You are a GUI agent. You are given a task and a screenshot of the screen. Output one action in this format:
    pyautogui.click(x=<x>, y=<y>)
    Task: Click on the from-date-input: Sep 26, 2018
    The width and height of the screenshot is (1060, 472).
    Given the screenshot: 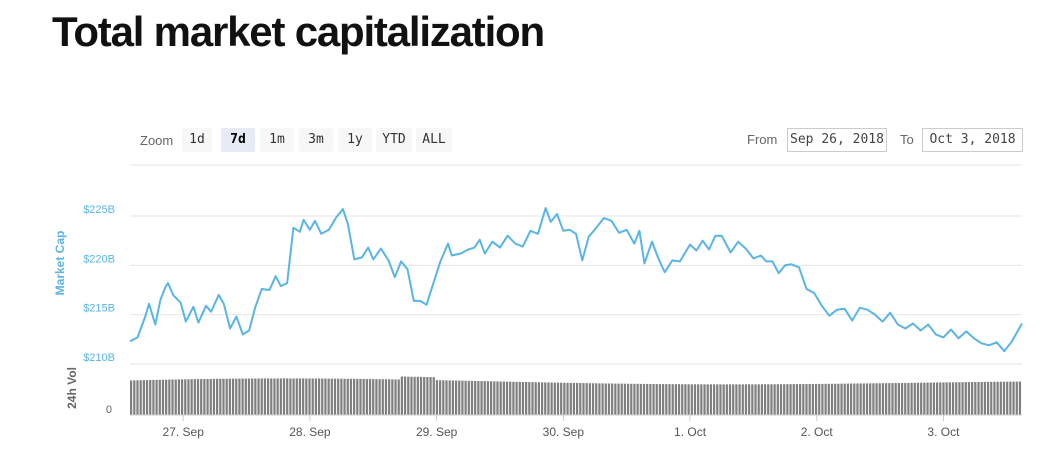 What is the action you would take?
    pyautogui.click(x=837, y=140)
    